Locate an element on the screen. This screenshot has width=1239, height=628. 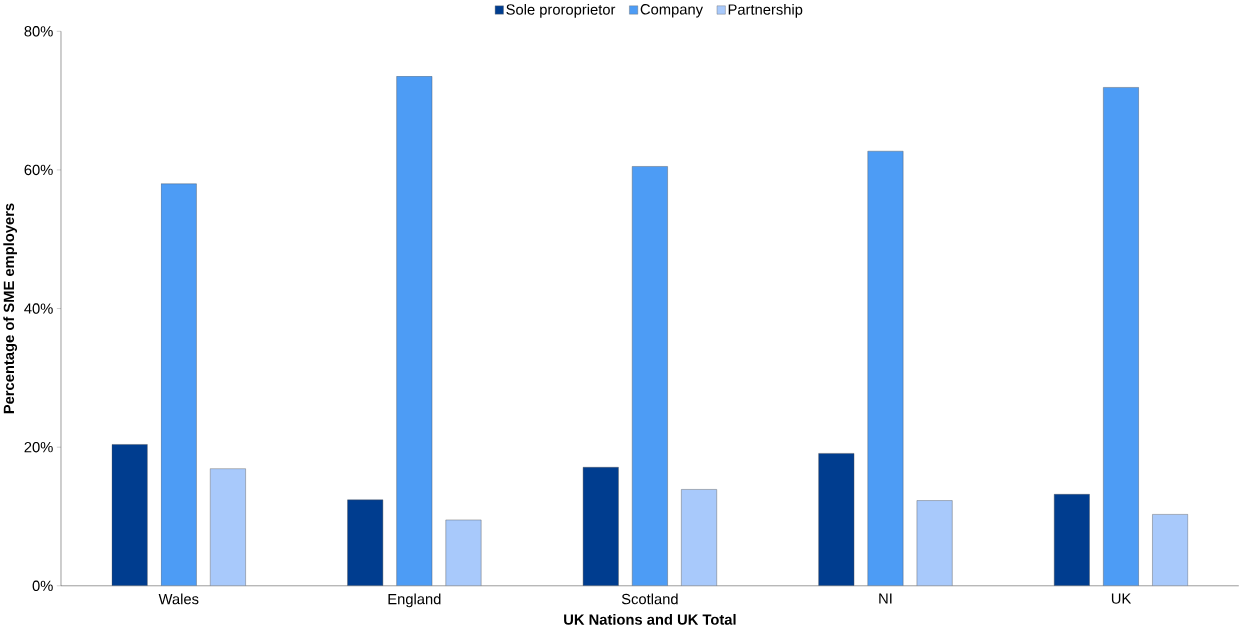
x-tick-label: England is located at coordinates (414, 600).